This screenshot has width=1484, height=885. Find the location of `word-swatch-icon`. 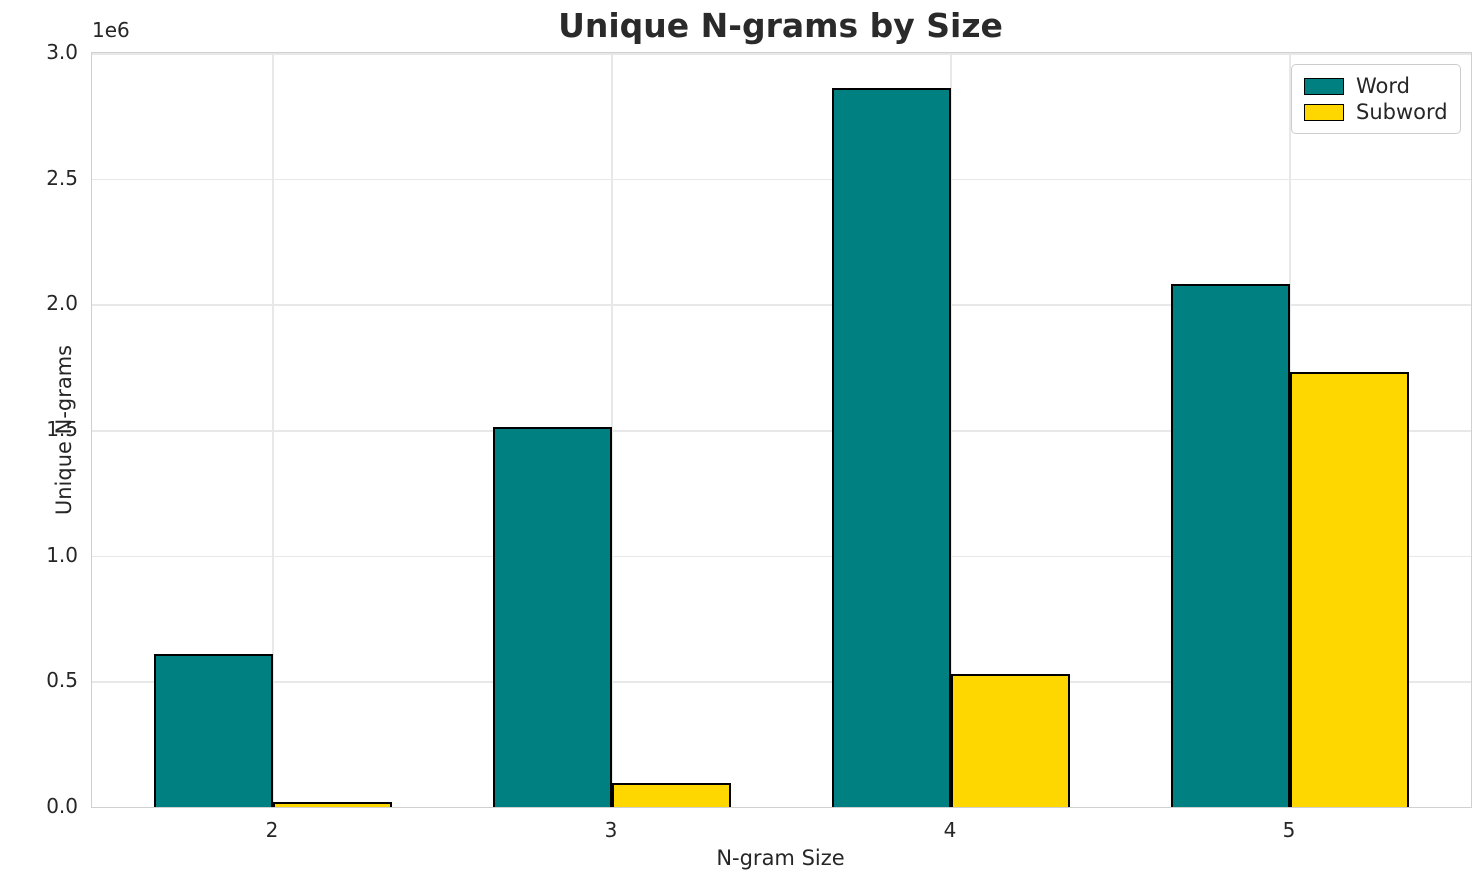

word-swatch-icon is located at coordinates (1324, 86).